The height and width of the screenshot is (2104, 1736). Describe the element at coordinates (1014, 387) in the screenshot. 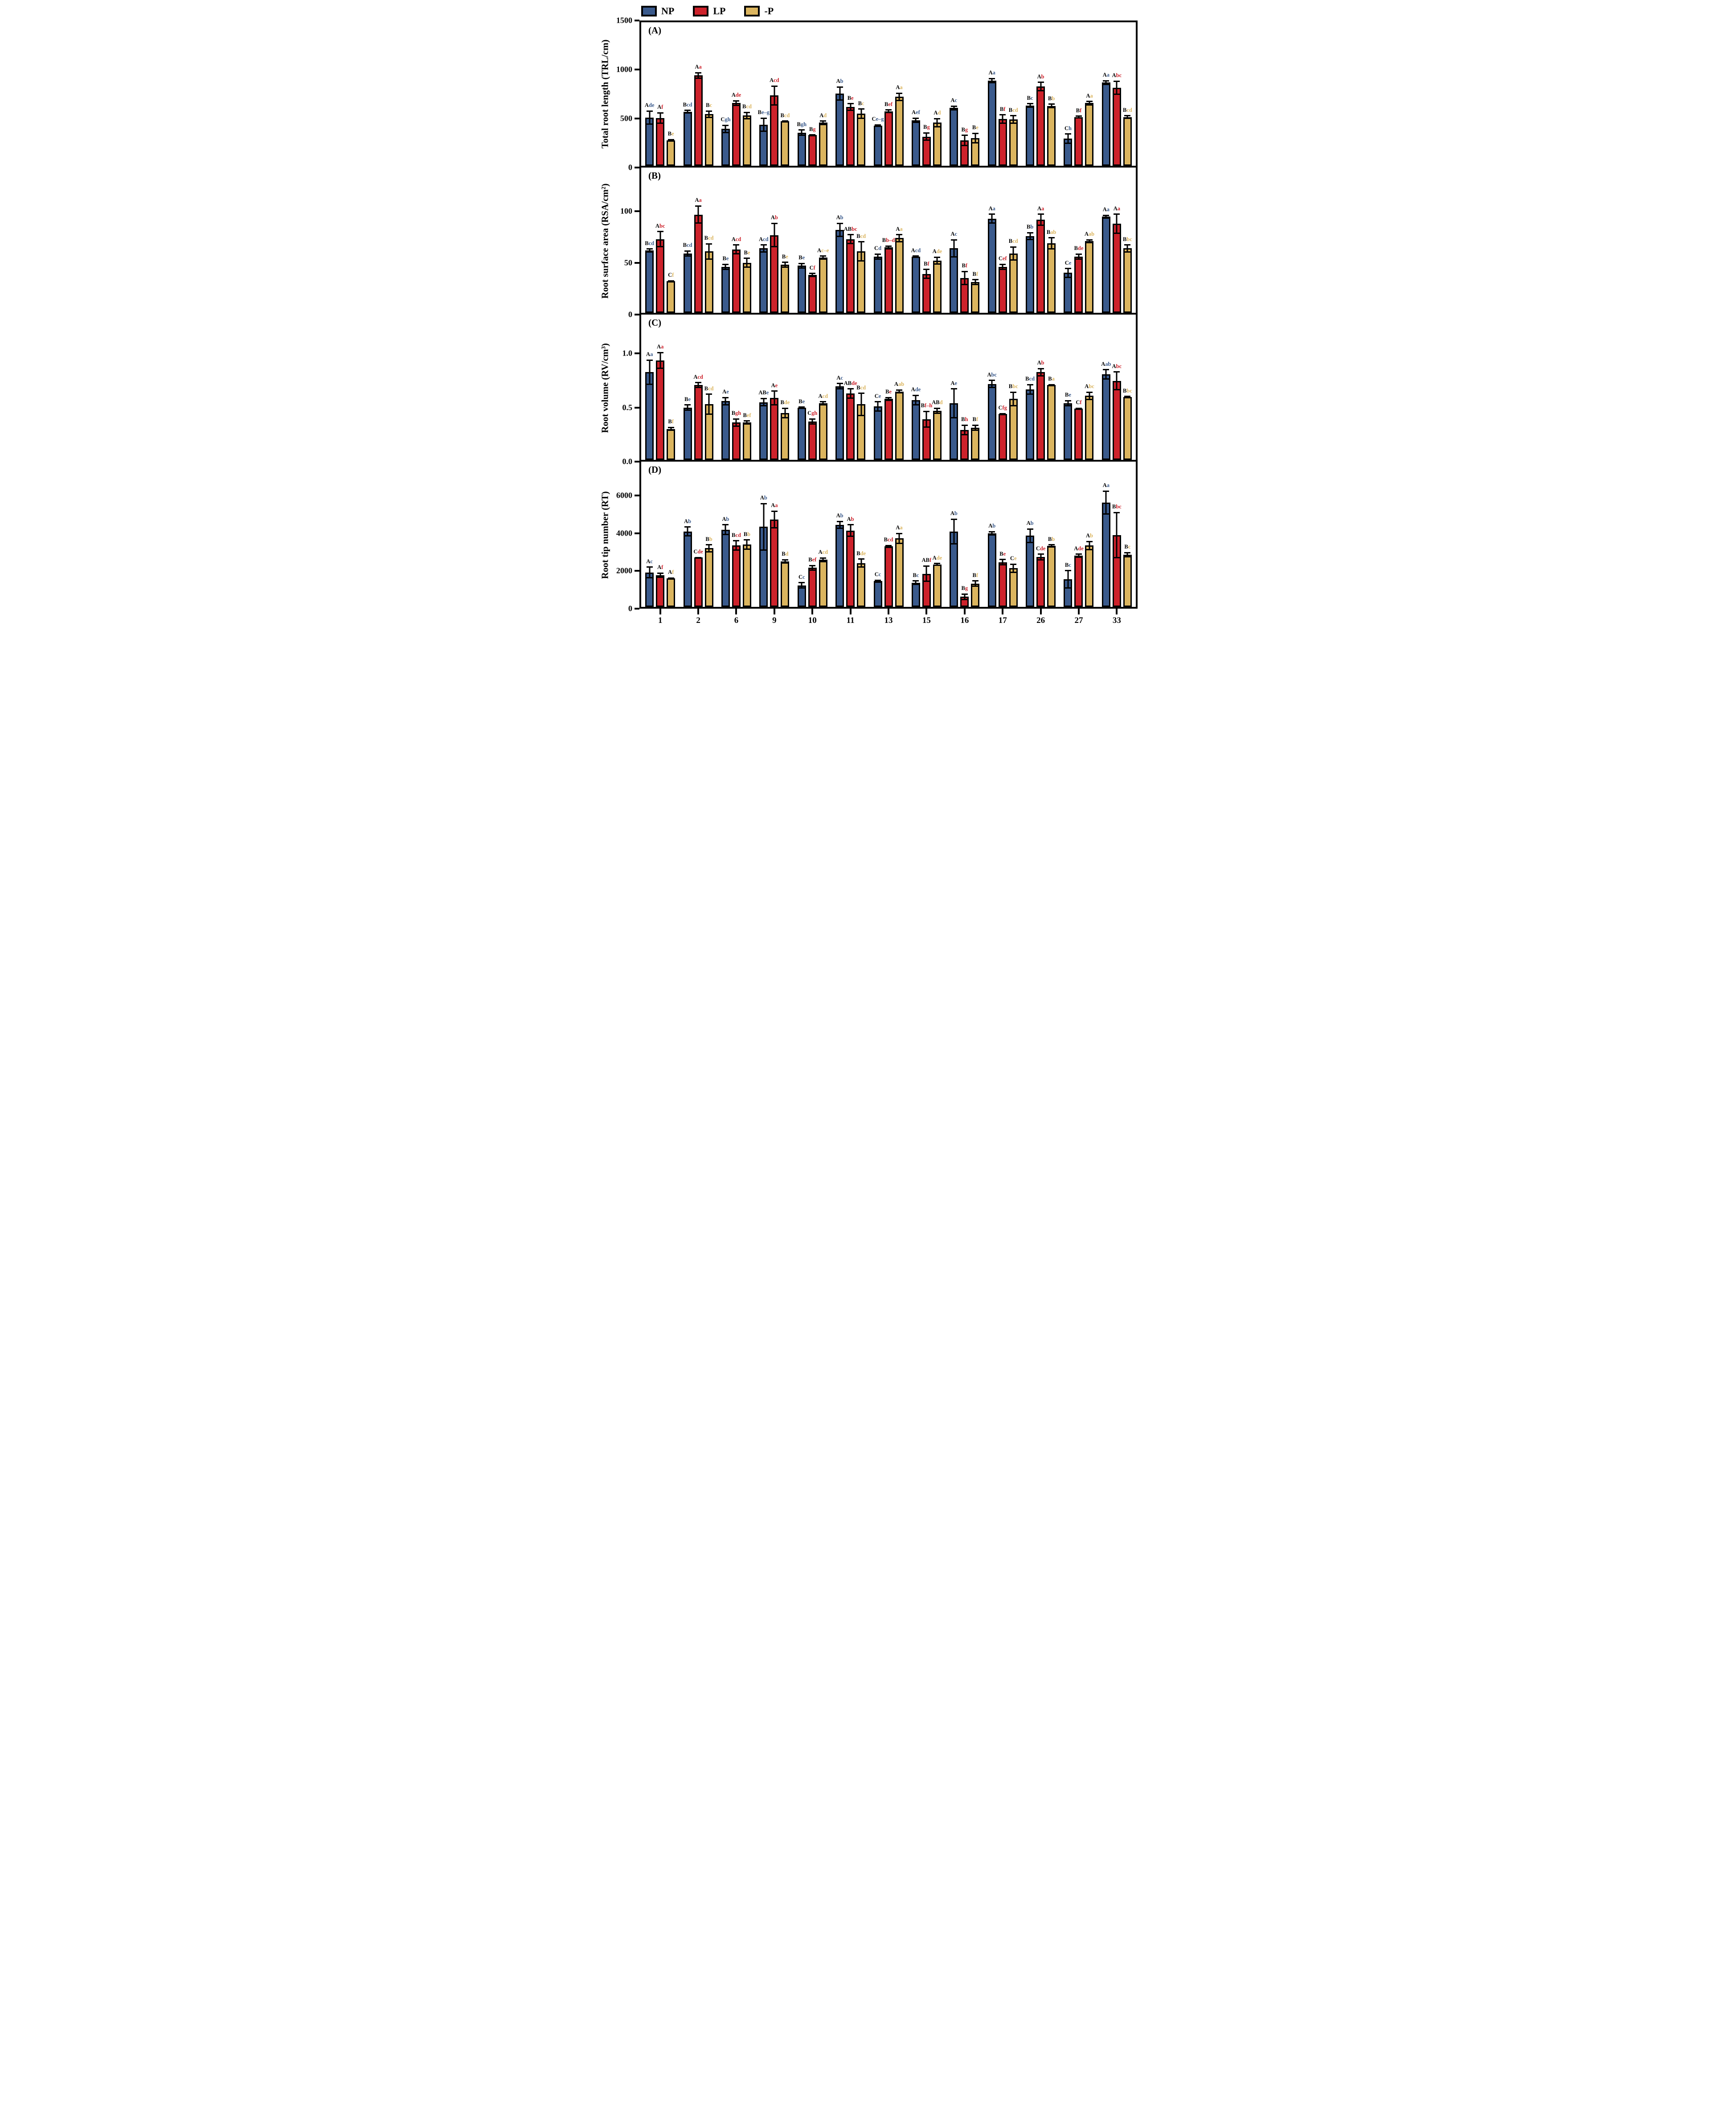

I see `bar-cell: Bbc` at that location.